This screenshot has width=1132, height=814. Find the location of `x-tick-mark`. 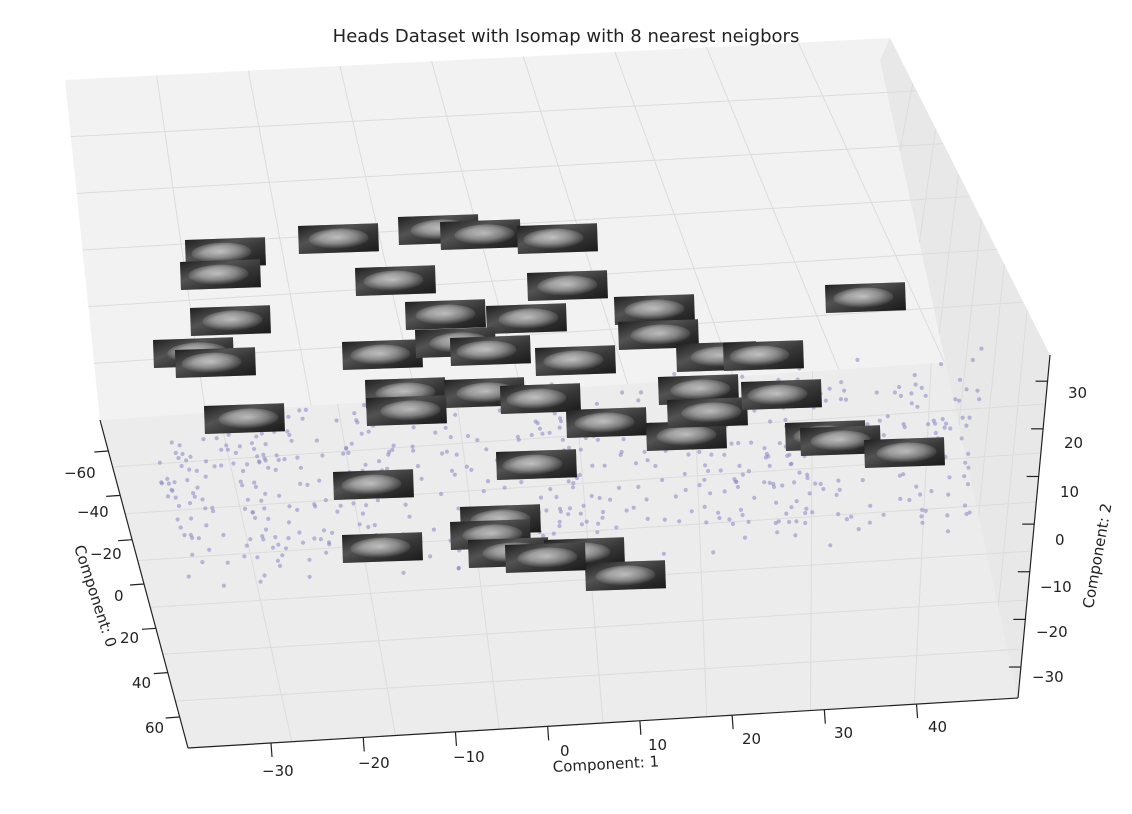

x-tick-mark is located at coordinates (172, 717).